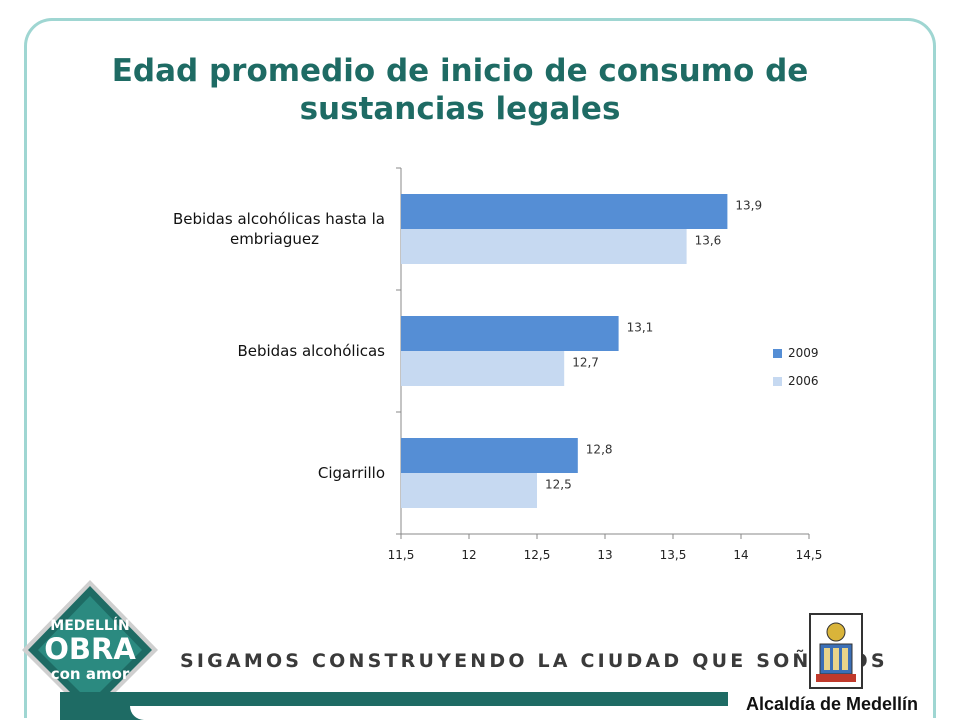 The height and width of the screenshot is (720, 960). Describe the element at coordinates (90, 626) in the screenshot. I see `logo-line-1: MEDELLÍN` at that location.